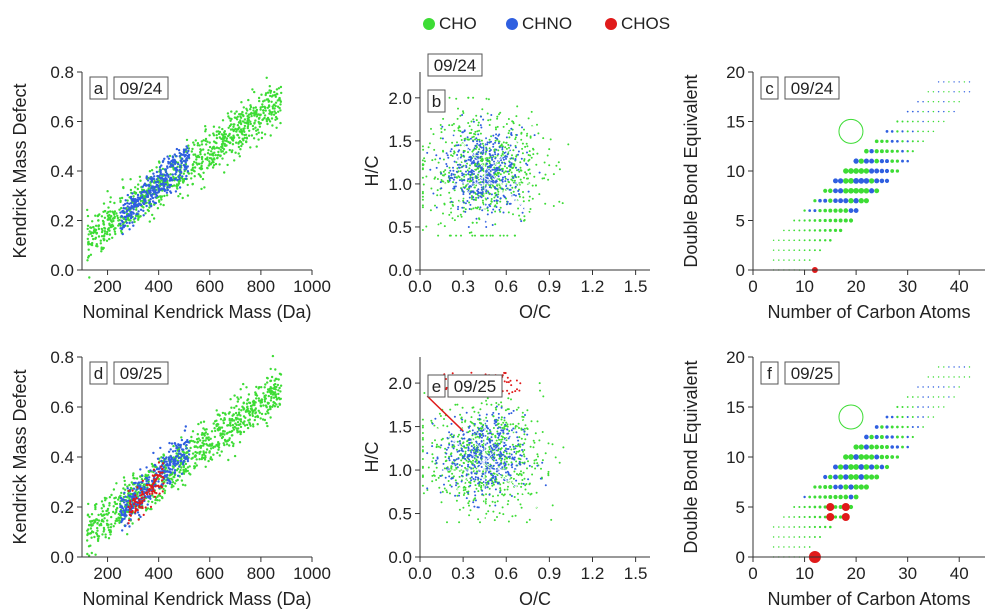 Image resolution: width=992 pixels, height=613 pixels. I want to click on y-axis-title: Double Bond Equivalent, so click(691, 170).